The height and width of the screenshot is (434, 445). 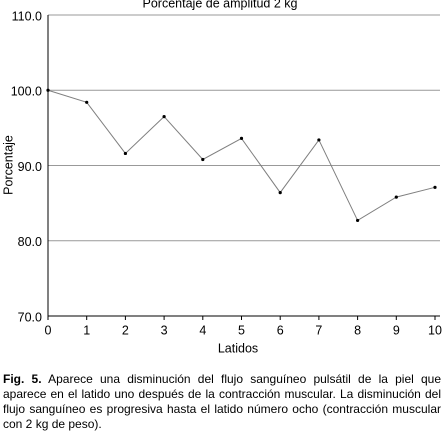 I want to click on x-tick-label: 6, so click(x=280, y=330).